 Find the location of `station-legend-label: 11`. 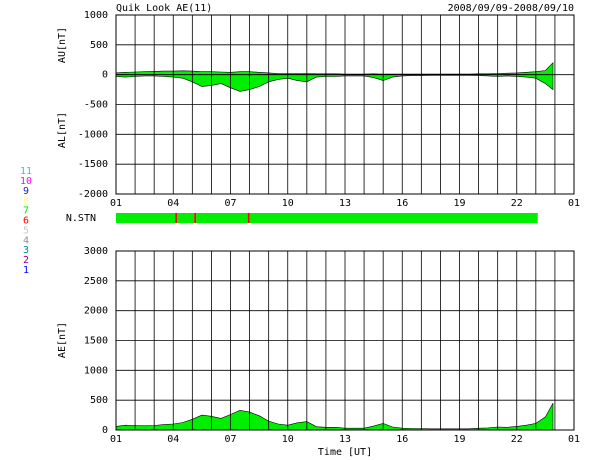

station-legend-label: 11 is located at coordinates (26, 171).